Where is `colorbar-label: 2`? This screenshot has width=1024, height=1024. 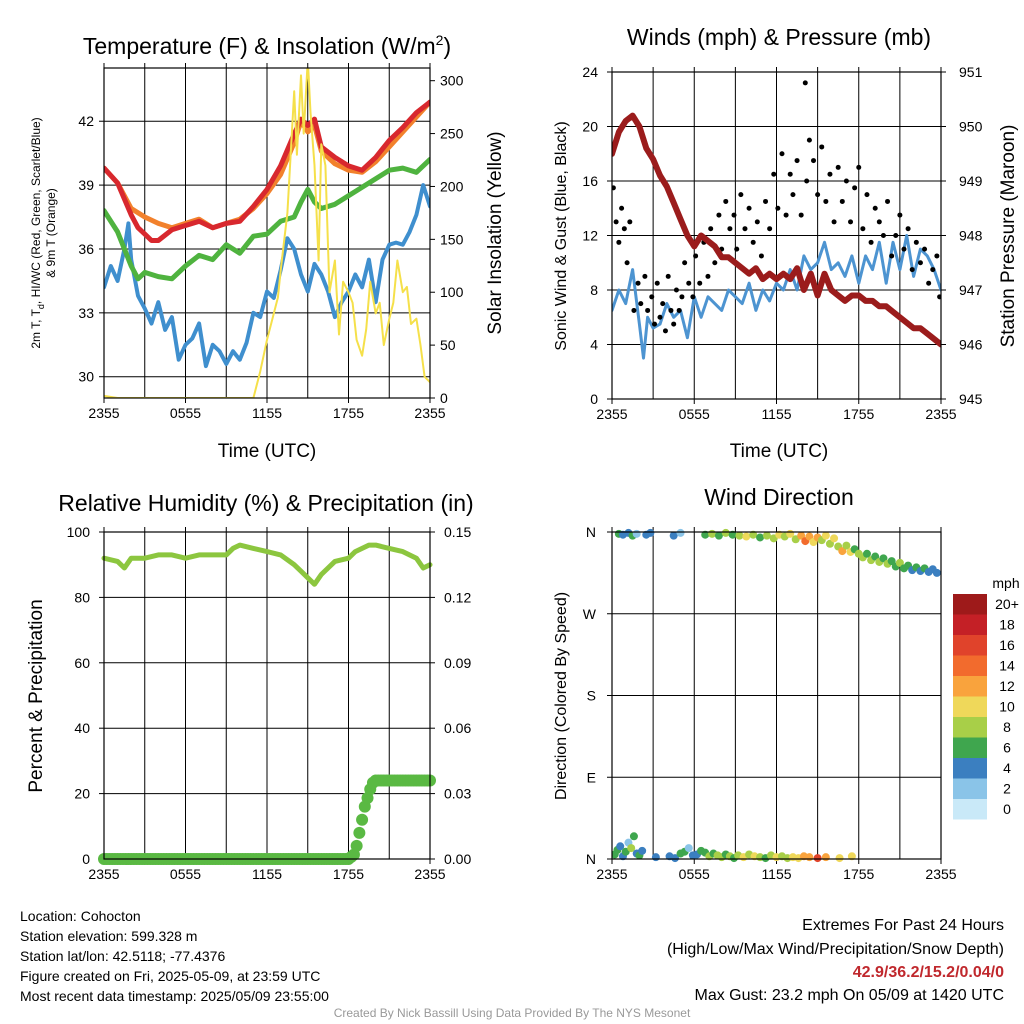 colorbar-label: 2 is located at coordinates (1007, 789).